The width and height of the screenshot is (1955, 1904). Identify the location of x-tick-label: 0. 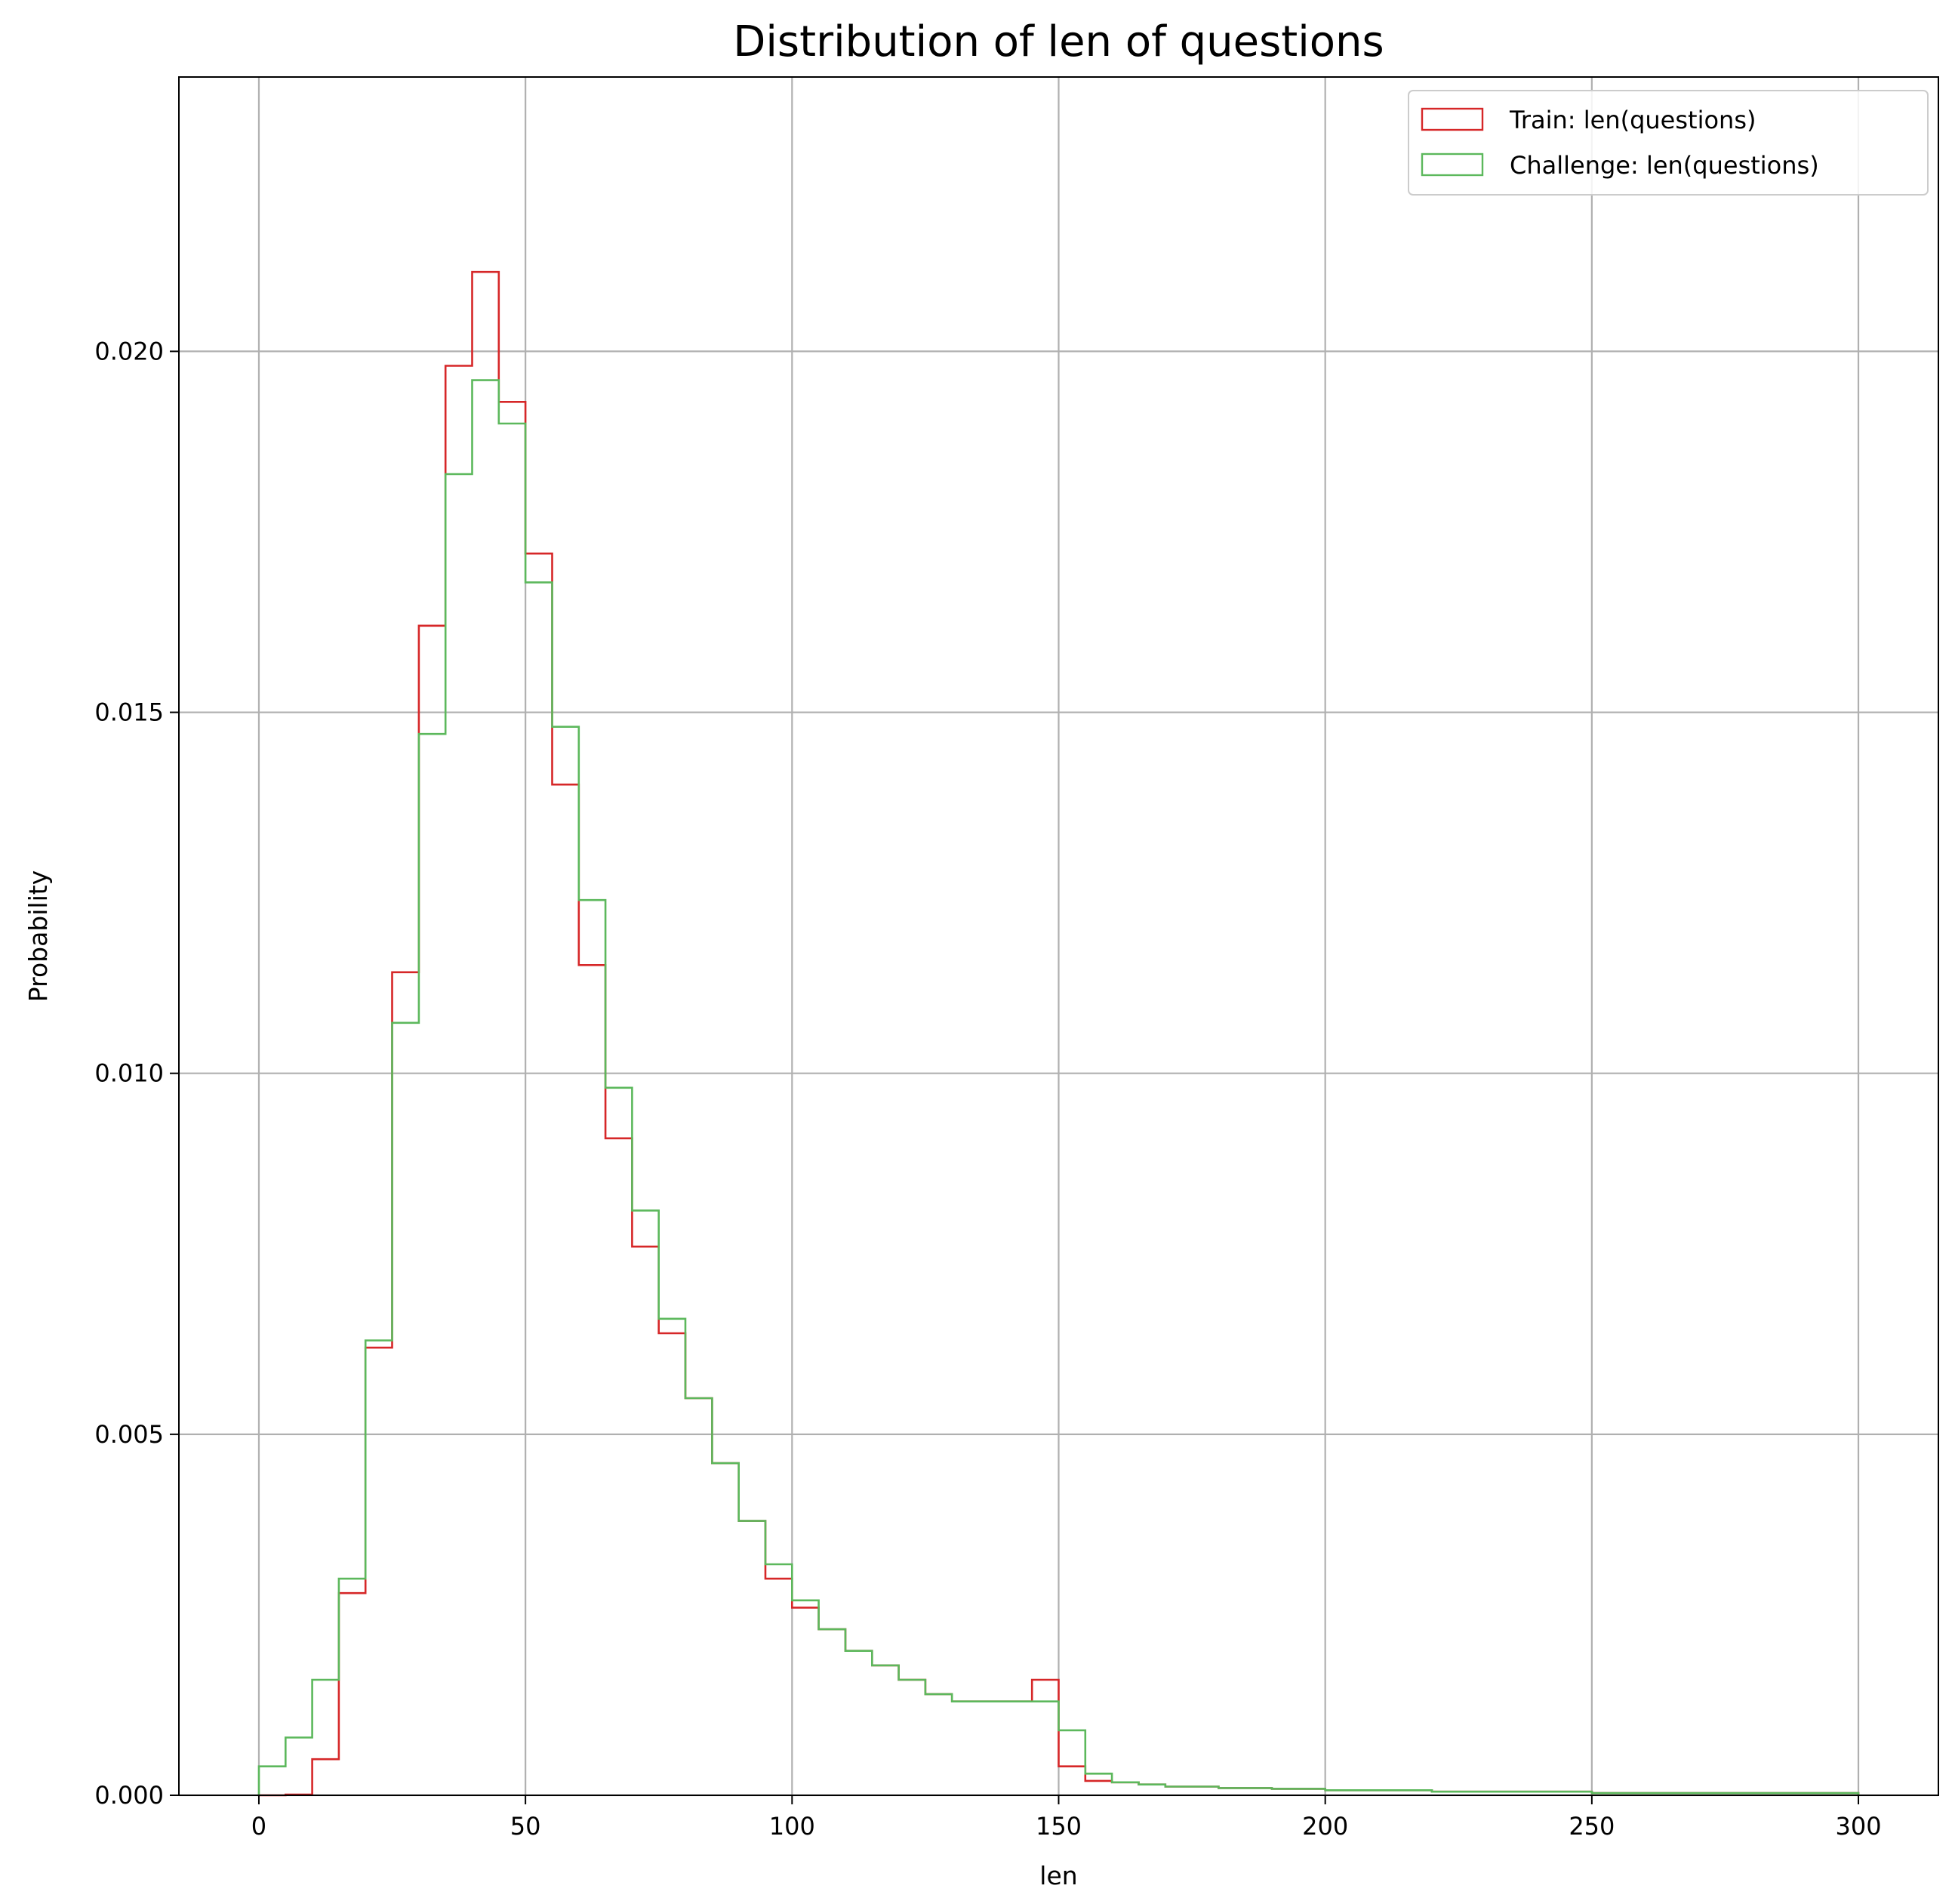
(258, 1826).